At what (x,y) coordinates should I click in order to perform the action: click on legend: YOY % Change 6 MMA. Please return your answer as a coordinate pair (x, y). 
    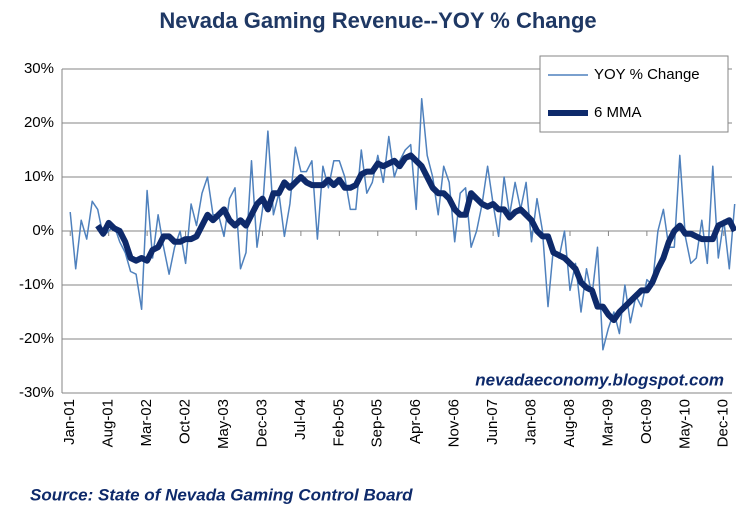
    Looking at the image, I should click on (634, 94).